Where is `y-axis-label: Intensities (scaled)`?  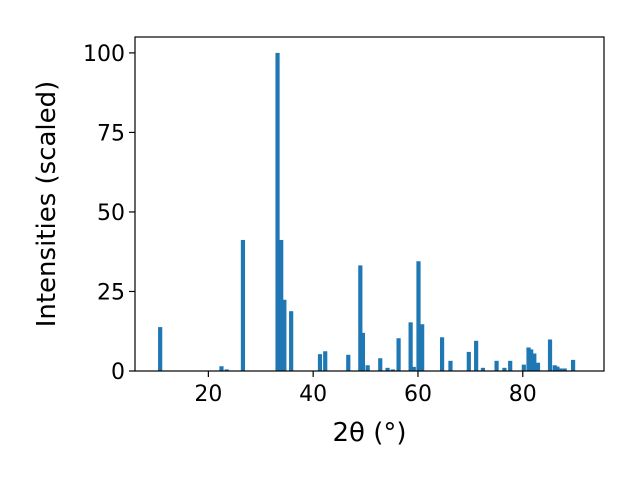 y-axis-label: Intensities (scaled) is located at coordinates (47, 204).